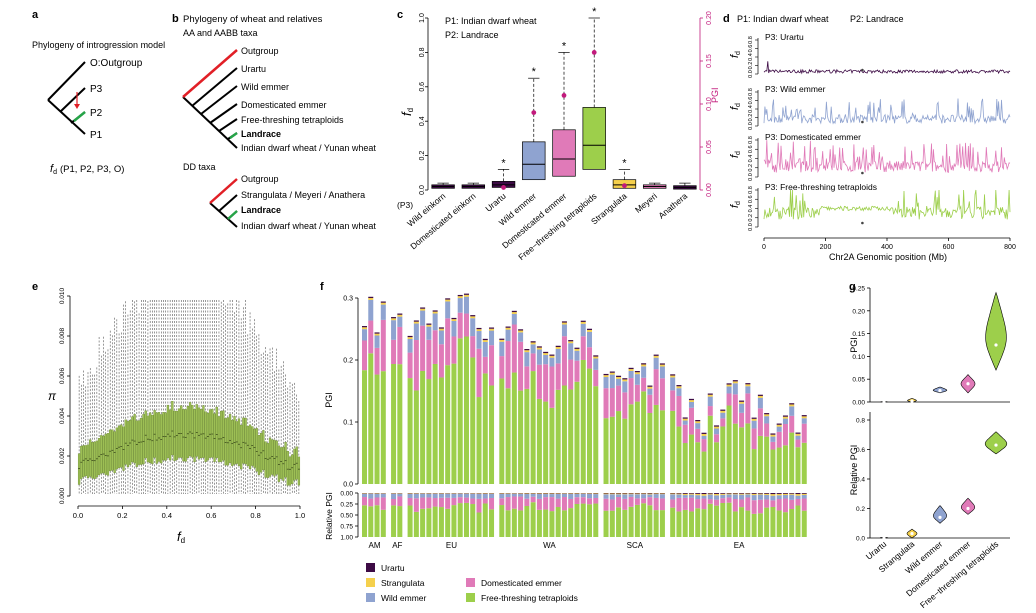  Describe the element at coordinates (210, 73) in the screenshot. I see `panel-b-aa-outgroup` at that location.